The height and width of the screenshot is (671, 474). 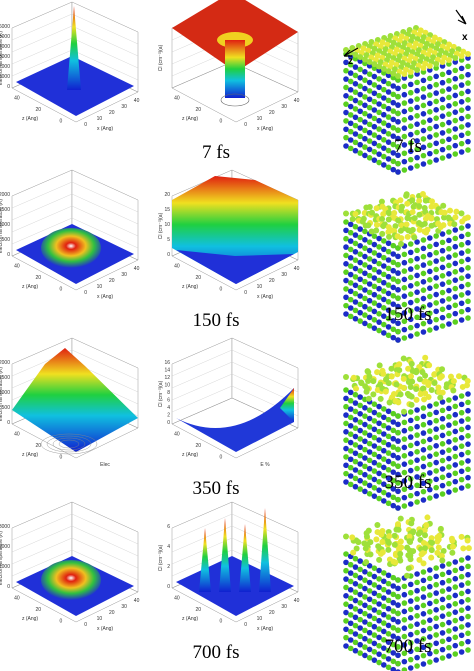 What do you see at coordinates (408, 482) in the screenshot?
I see `time-label: 350 fs` at bounding box center [408, 482].